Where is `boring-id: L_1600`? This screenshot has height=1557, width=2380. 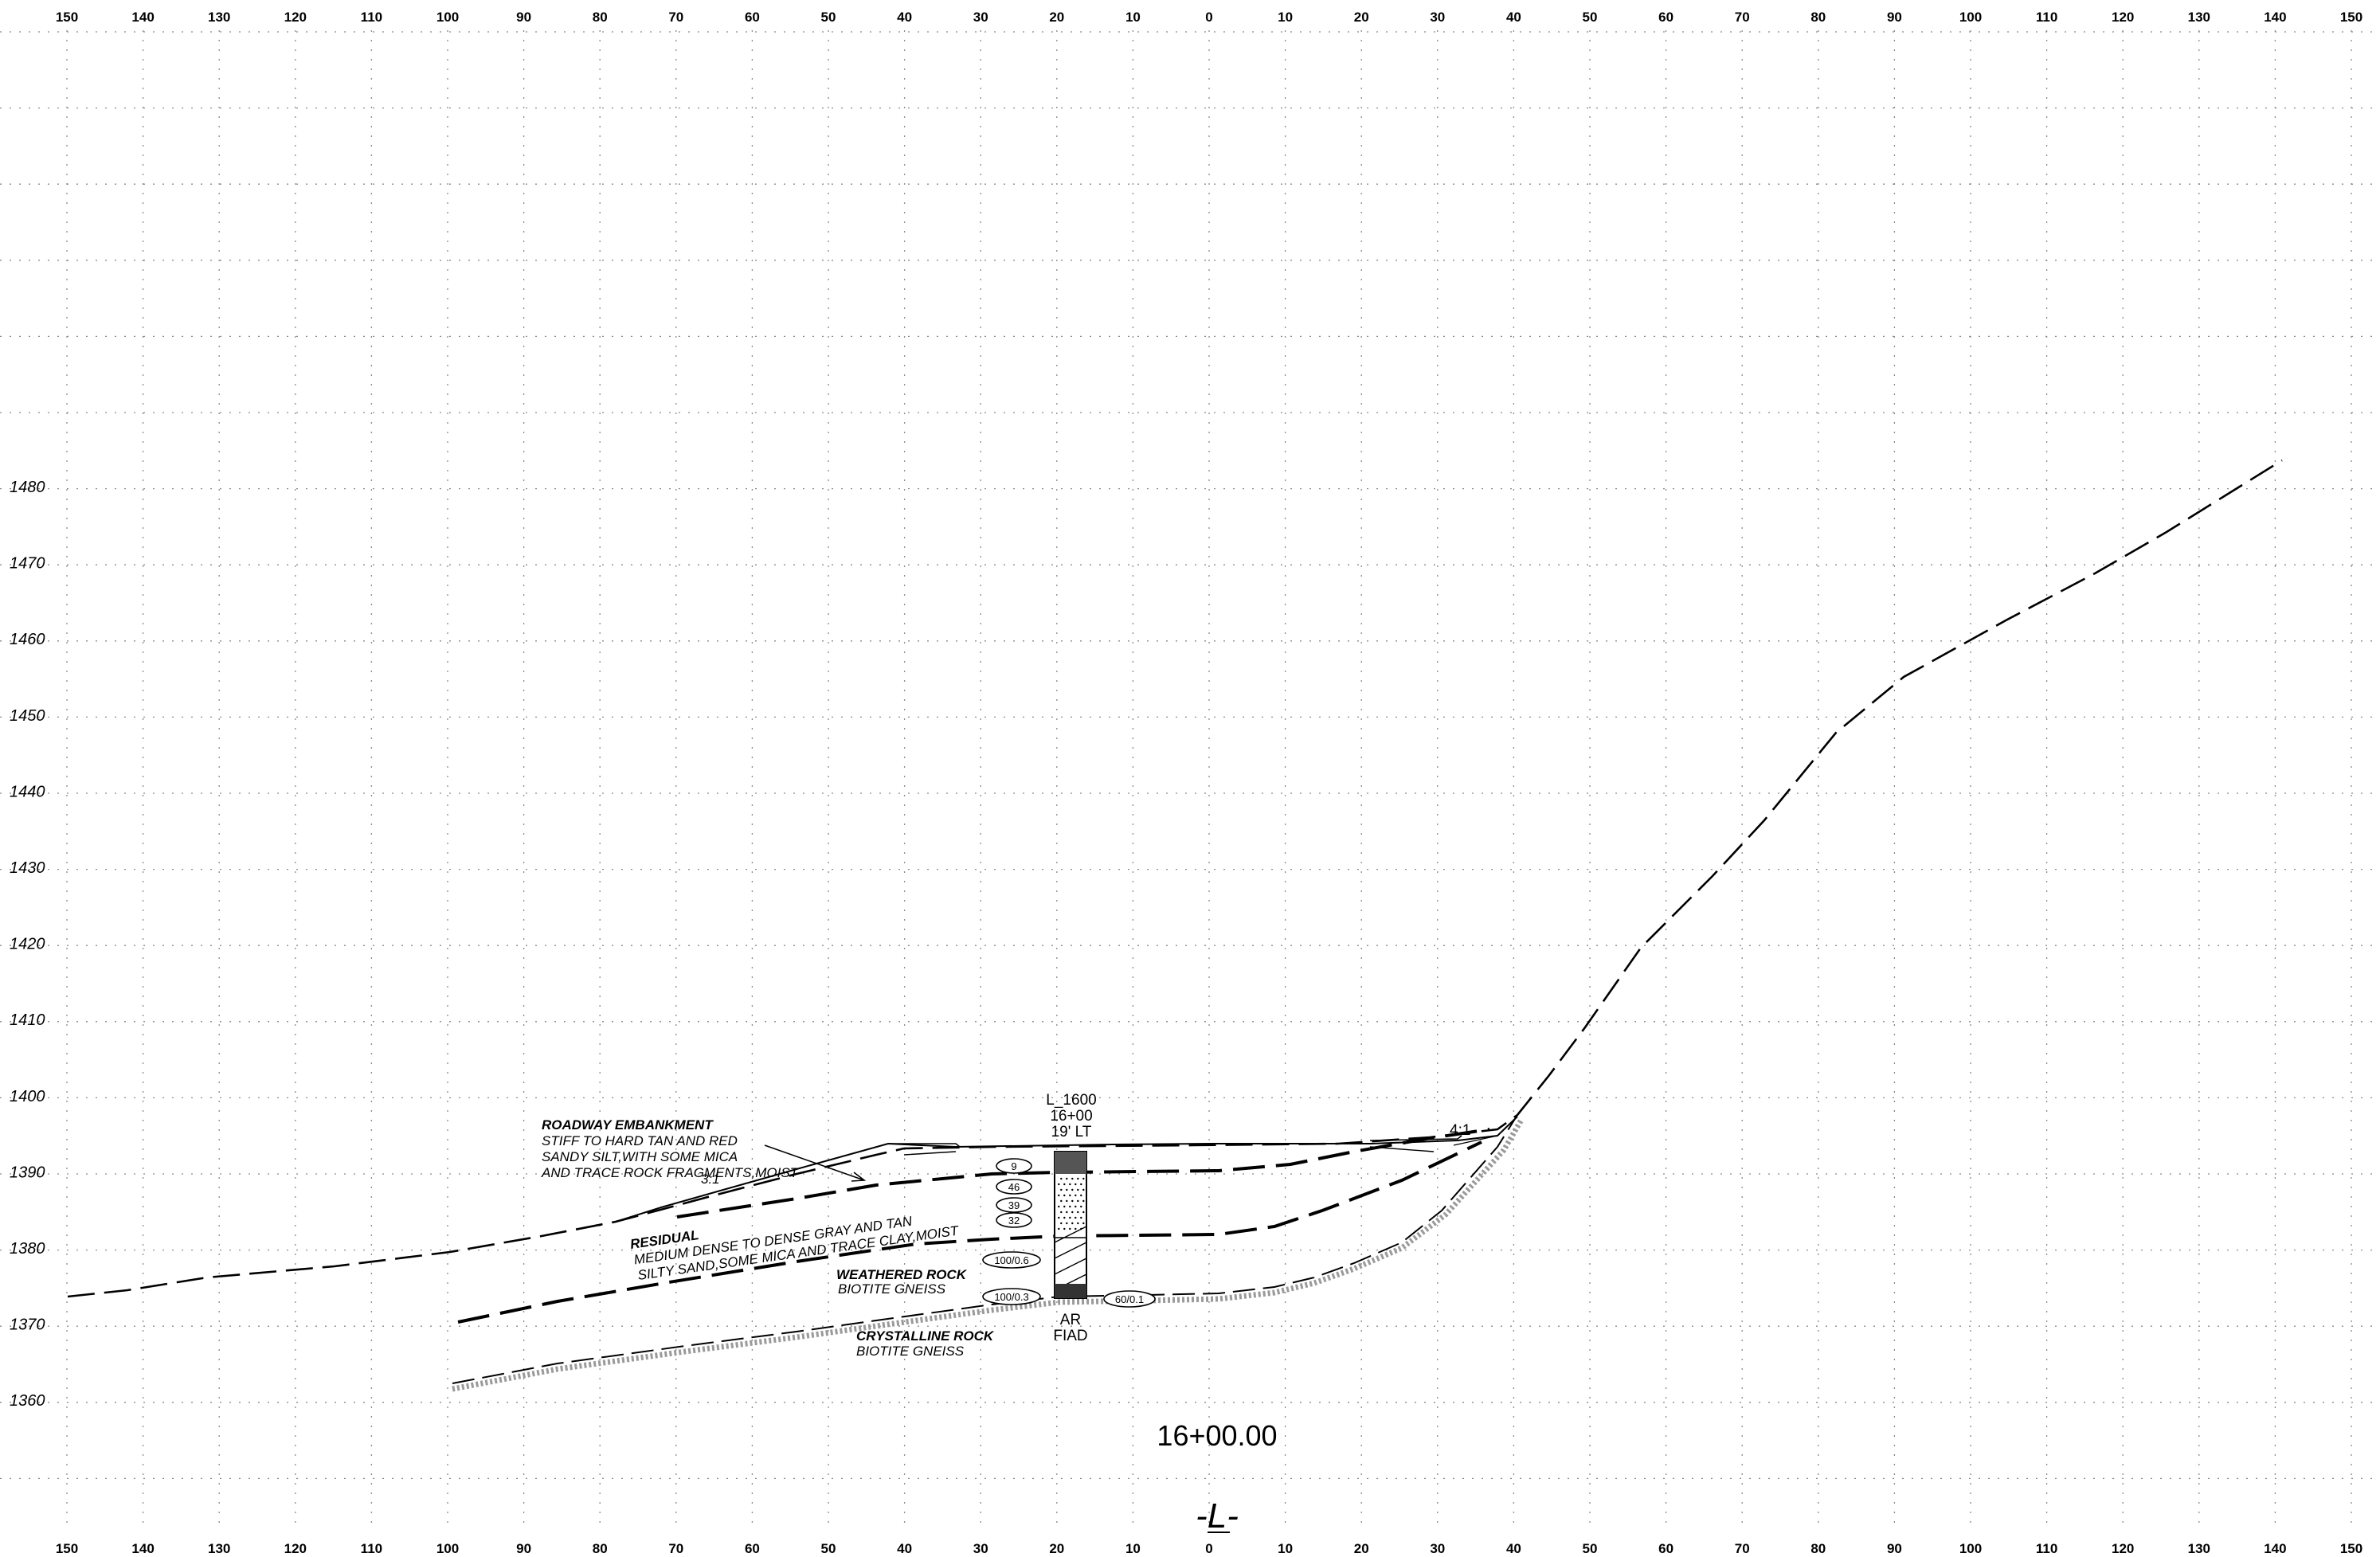 boring-id: L_1600 is located at coordinates (1071, 1100).